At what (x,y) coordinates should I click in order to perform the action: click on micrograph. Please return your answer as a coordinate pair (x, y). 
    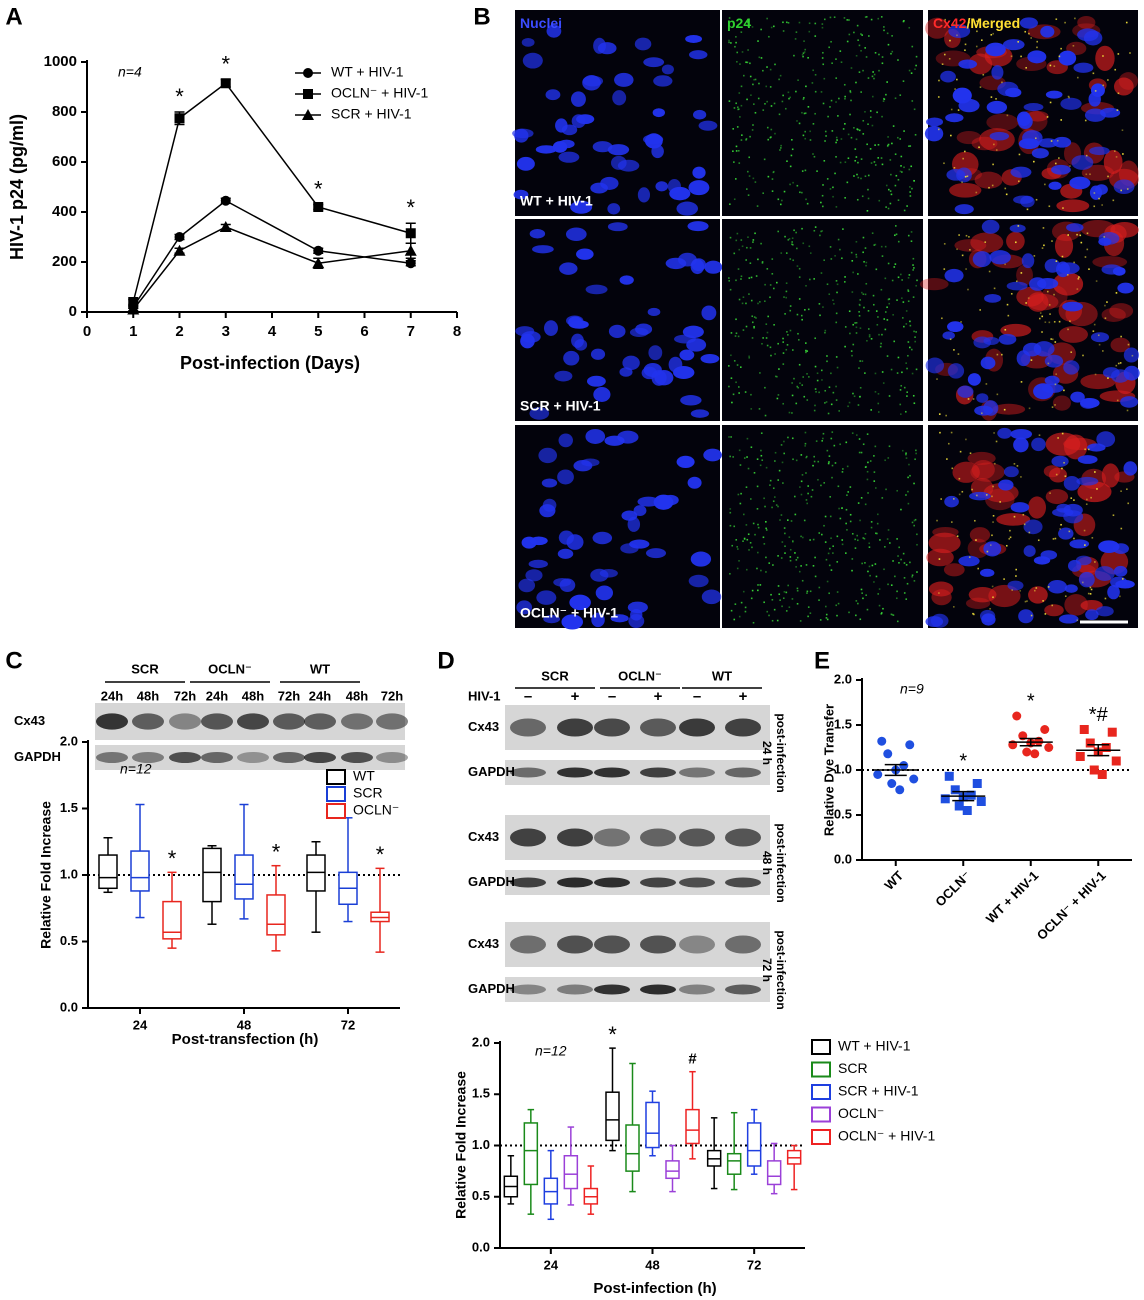
    Looking at the image, I should click on (822, 526).